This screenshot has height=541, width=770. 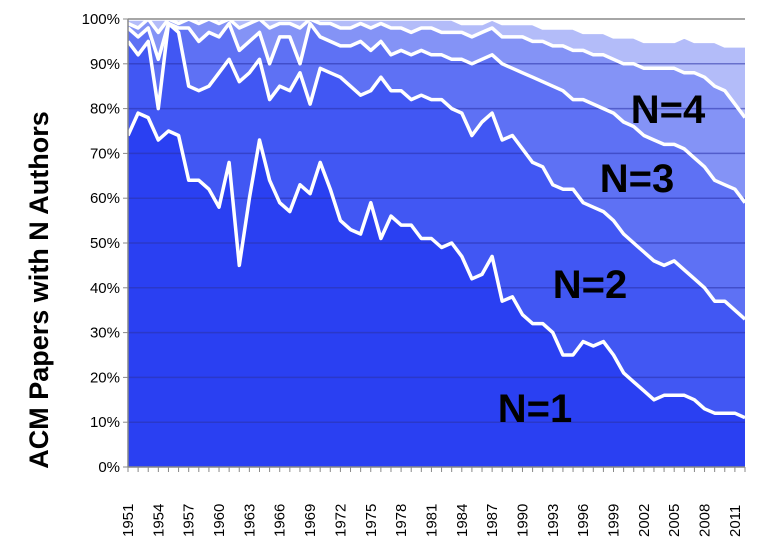 I want to click on x-tick-label: 1966, so click(x=280, y=520).